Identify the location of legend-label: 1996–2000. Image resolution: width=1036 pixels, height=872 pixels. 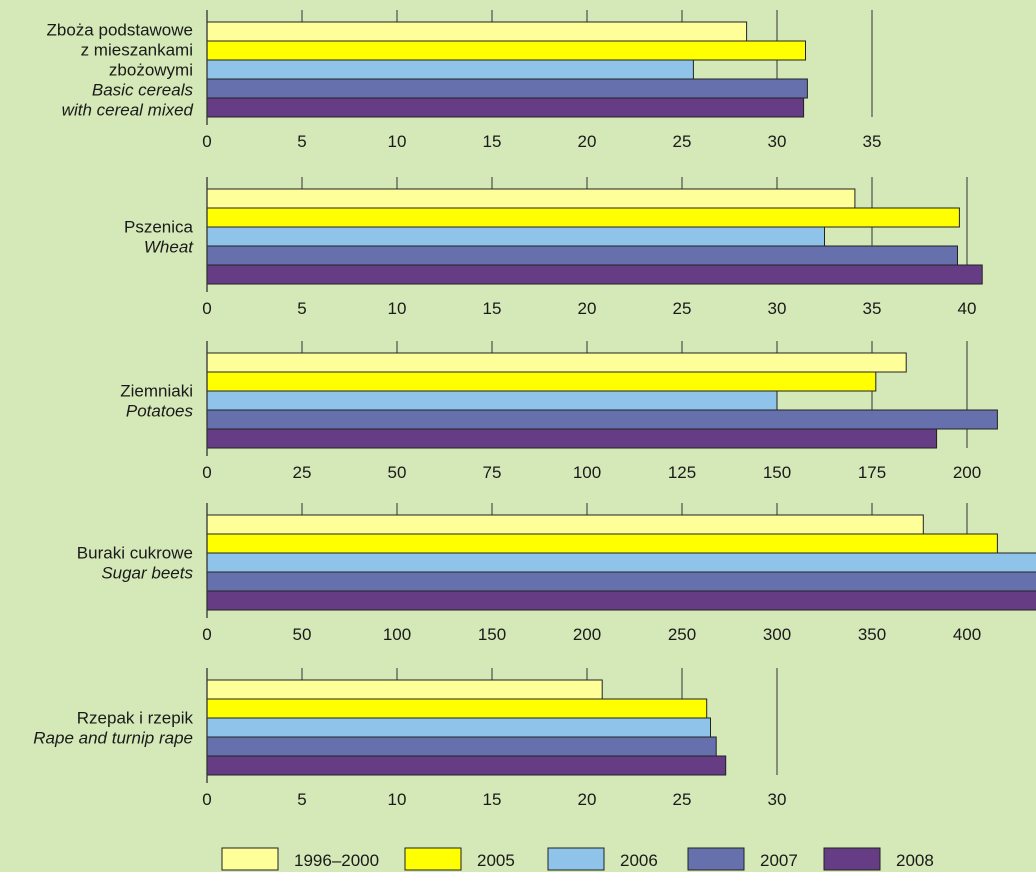
(336, 860).